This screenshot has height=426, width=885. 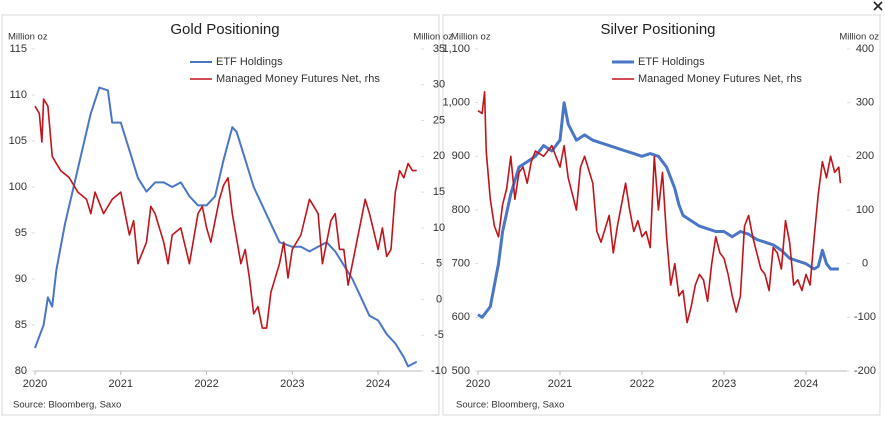 I want to click on y-tick-label: 90, so click(x=21, y=279).